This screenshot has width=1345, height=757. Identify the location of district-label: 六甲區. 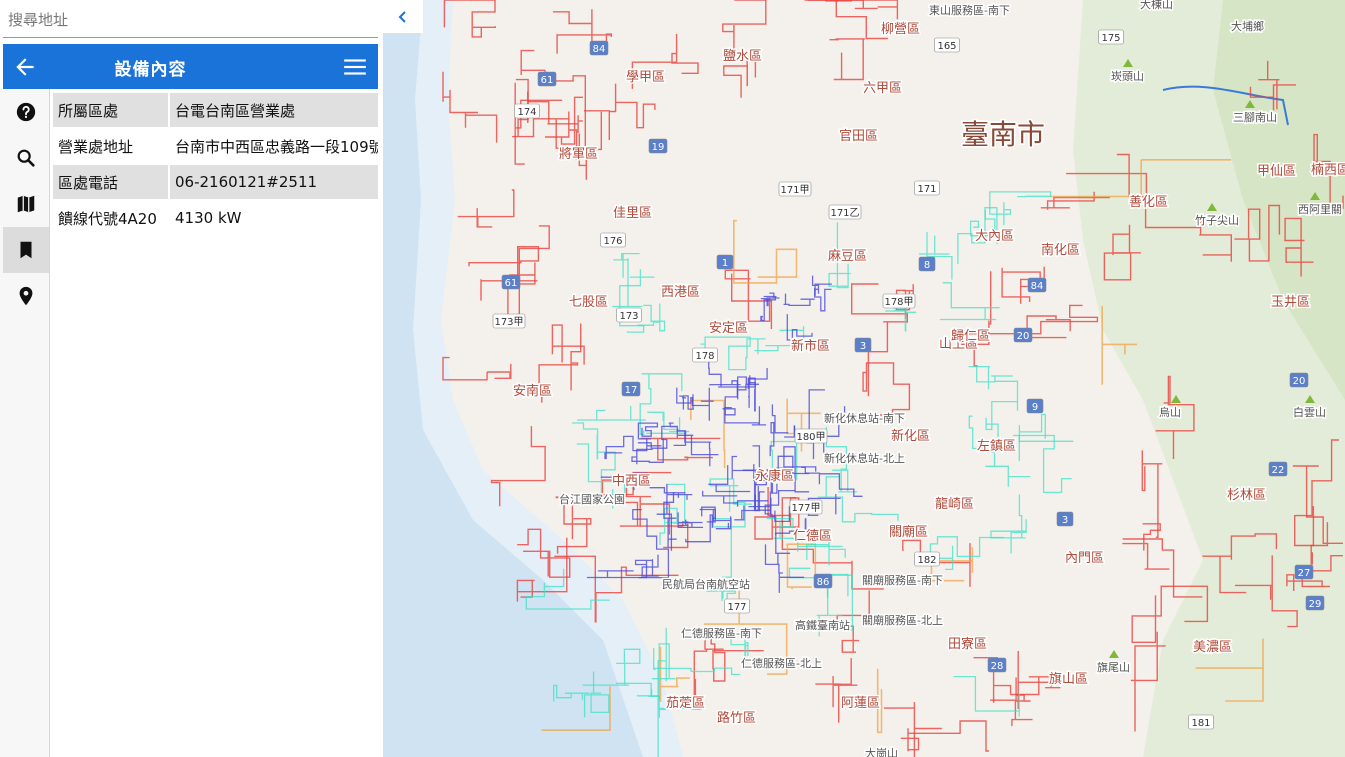
(882, 88).